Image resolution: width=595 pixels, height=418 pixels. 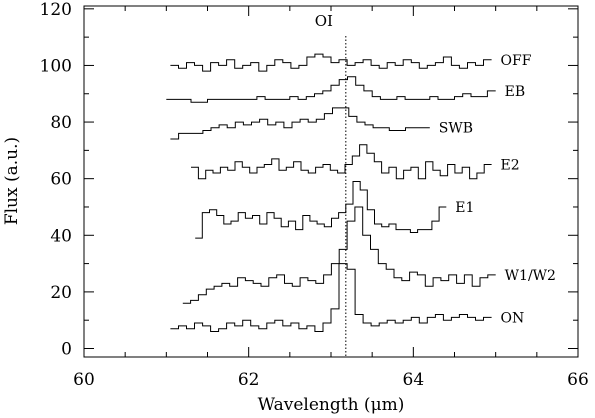 I want to click on oi-annotation-label: OI, so click(x=324, y=21).